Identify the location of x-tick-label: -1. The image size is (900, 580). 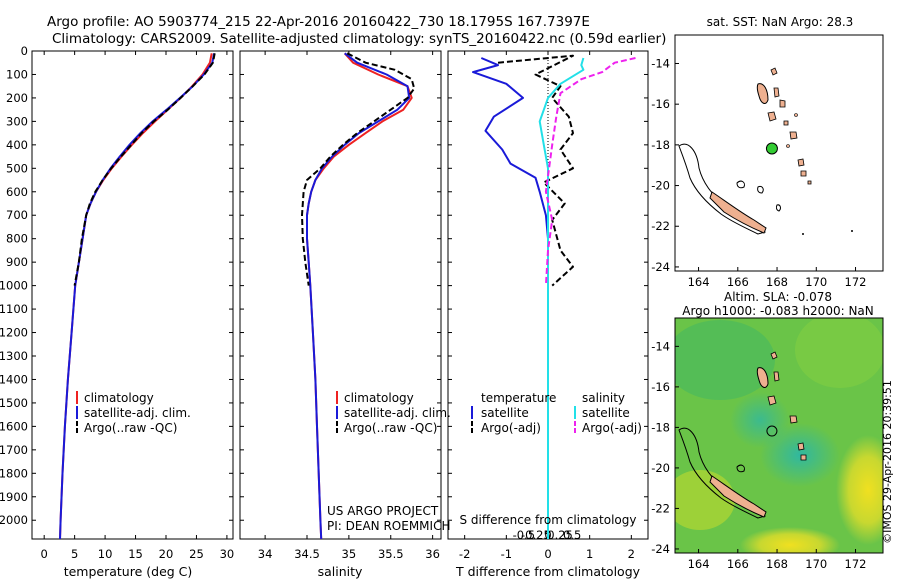
(506, 554).